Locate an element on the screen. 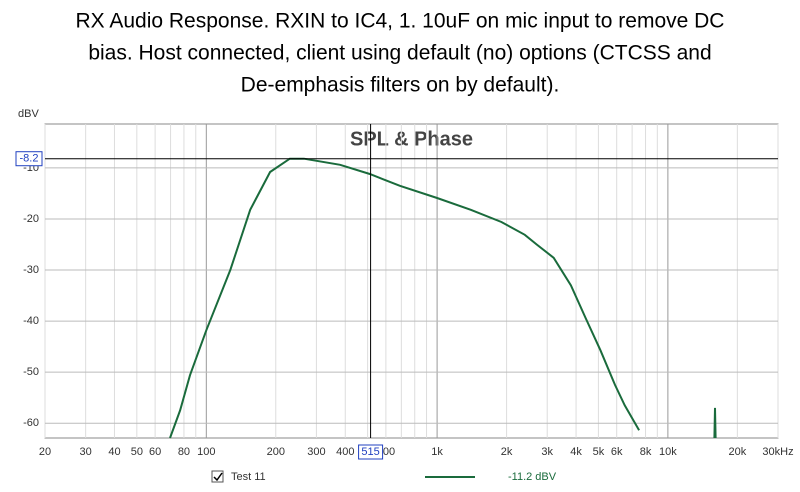 The image size is (800, 492). x-tick-label: 20k is located at coordinates (737, 452).